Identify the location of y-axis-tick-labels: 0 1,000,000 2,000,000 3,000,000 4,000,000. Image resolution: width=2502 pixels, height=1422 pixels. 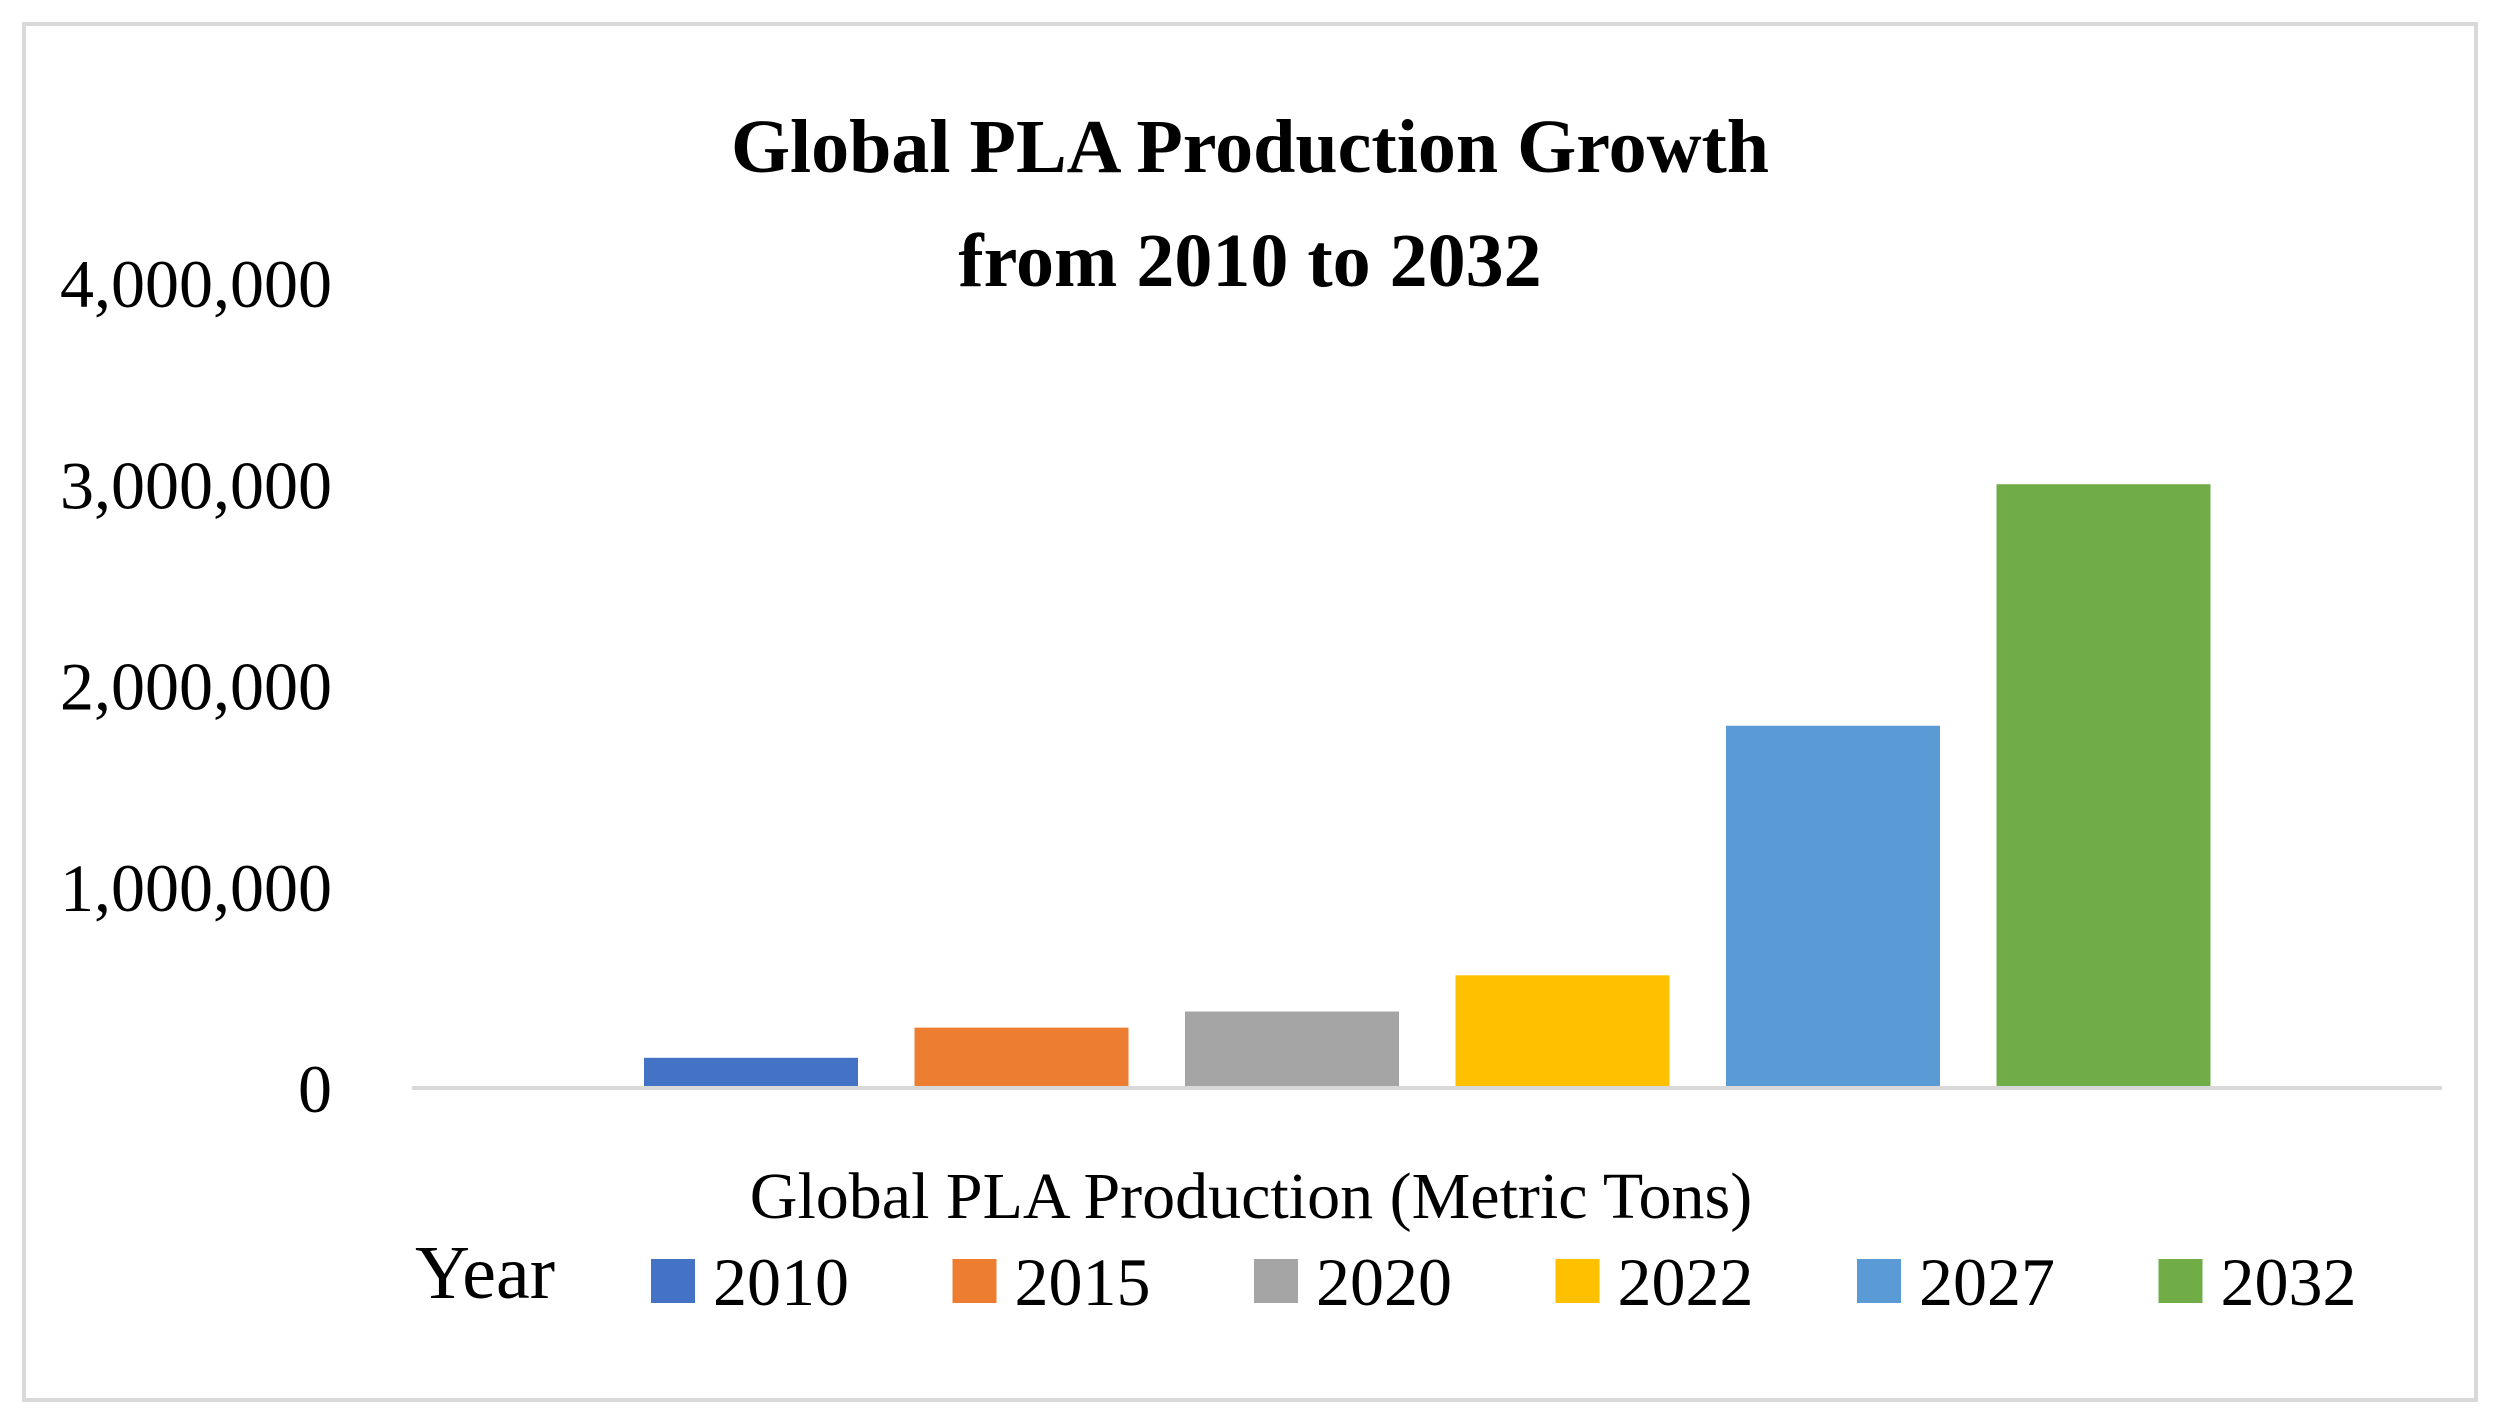
(196, 686).